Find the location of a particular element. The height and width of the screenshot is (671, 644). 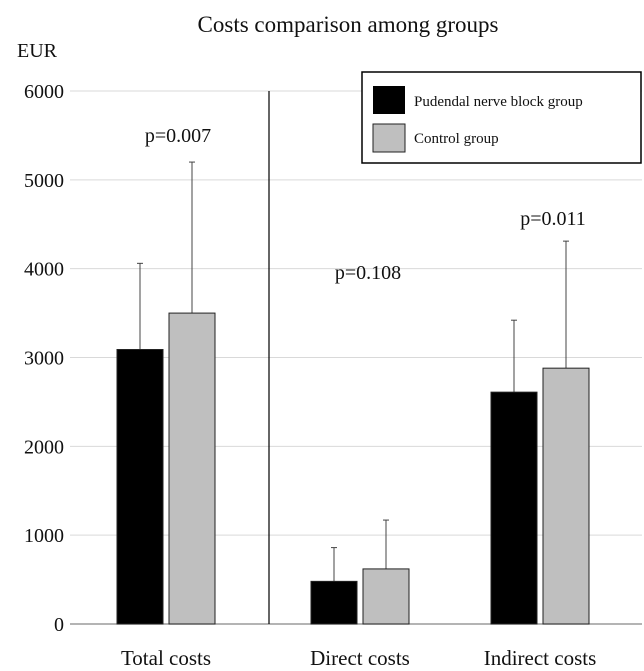

legend-box is located at coordinates (501, 117).